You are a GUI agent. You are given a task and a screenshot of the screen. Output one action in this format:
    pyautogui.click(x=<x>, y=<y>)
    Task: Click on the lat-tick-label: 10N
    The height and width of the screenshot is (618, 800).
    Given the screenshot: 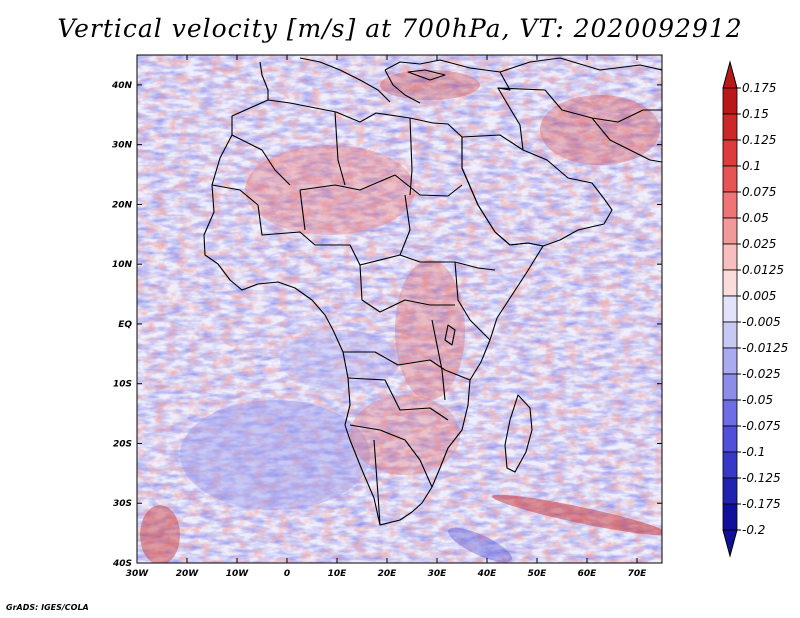 What is the action you would take?
    pyautogui.click(x=122, y=265)
    